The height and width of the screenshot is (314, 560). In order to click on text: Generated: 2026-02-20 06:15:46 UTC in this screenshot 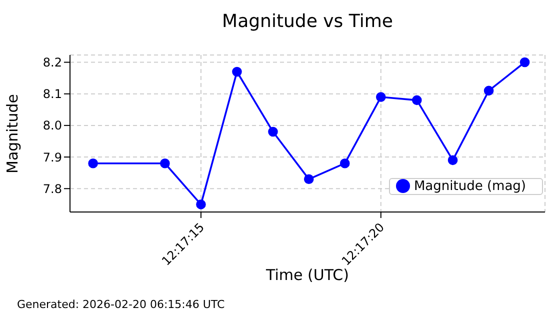, I will do `click(121, 304)`.